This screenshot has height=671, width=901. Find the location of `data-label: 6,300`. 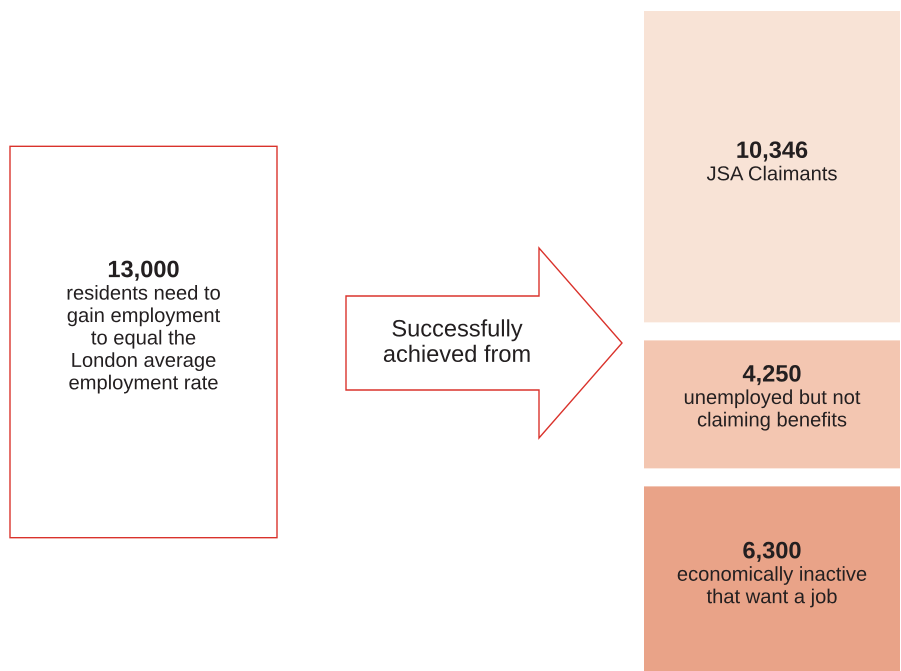

data-label: 6,300 is located at coordinates (772, 552).